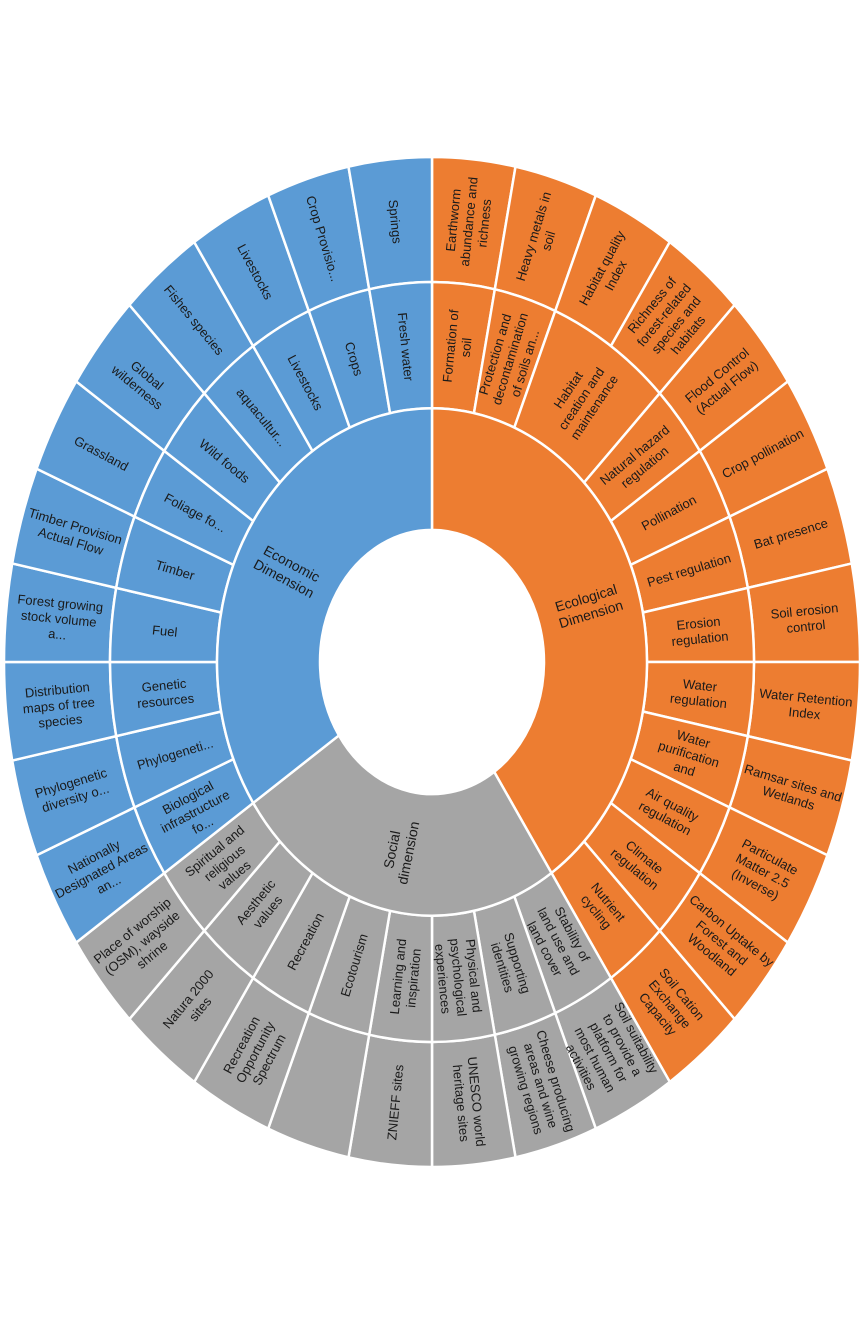  What do you see at coordinates (468, 222) in the screenshot?
I see `indicator-label-earthworm-abundance-and-richness: Earthwormabundance andrichness` at bounding box center [468, 222].